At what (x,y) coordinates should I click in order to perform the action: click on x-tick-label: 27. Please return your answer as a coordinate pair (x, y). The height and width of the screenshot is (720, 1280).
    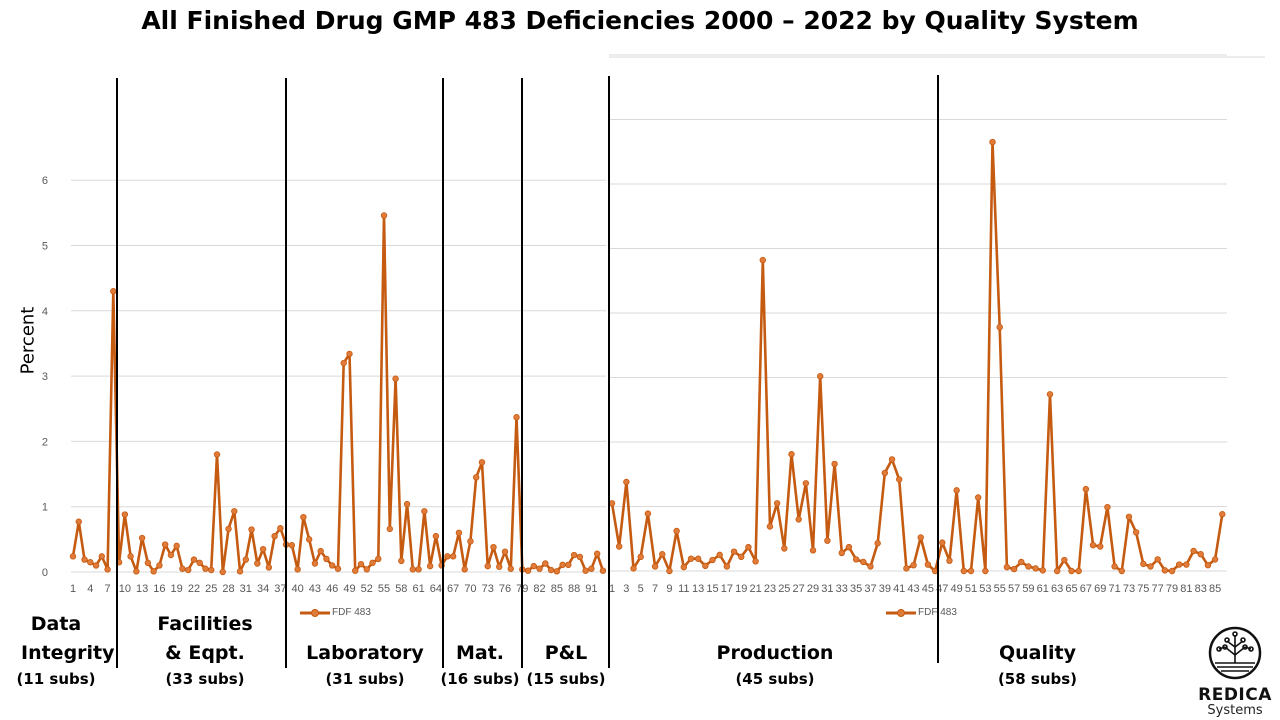
    Looking at the image, I should click on (799, 589).